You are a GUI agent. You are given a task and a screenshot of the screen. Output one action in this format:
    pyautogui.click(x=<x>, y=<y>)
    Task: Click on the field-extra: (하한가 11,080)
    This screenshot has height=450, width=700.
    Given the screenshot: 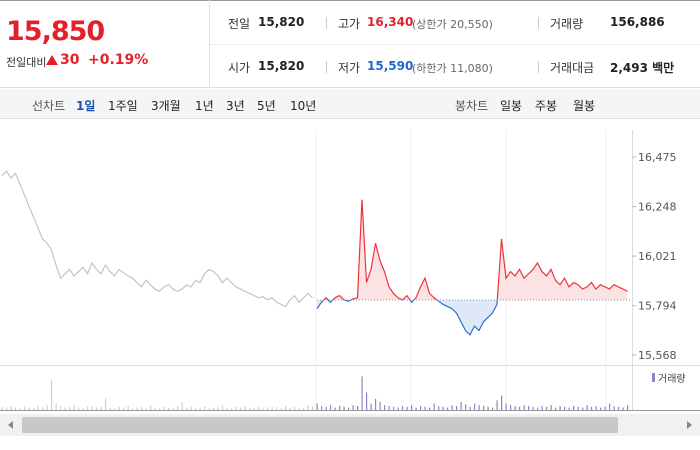 What is the action you would take?
    pyautogui.click(x=452, y=68)
    